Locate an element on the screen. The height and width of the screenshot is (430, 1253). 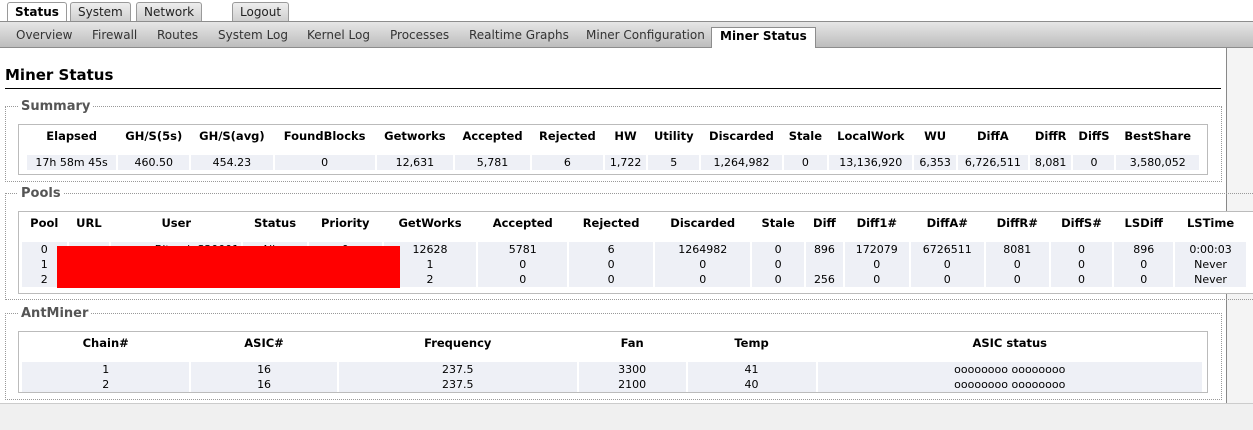
pools-legend: Pools is located at coordinates (41, 193).